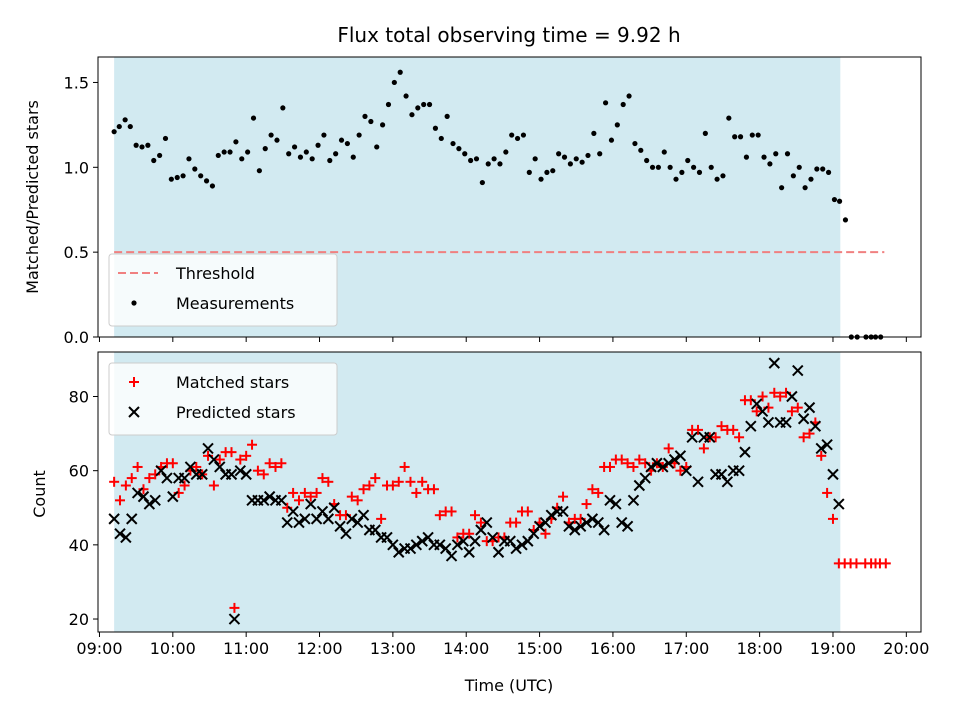 The height and width of the screenshot is (720, 960). Describe the element at coordinates (833, 648) in the screenshot. I see `x-tick-label: 19:00` at that location.